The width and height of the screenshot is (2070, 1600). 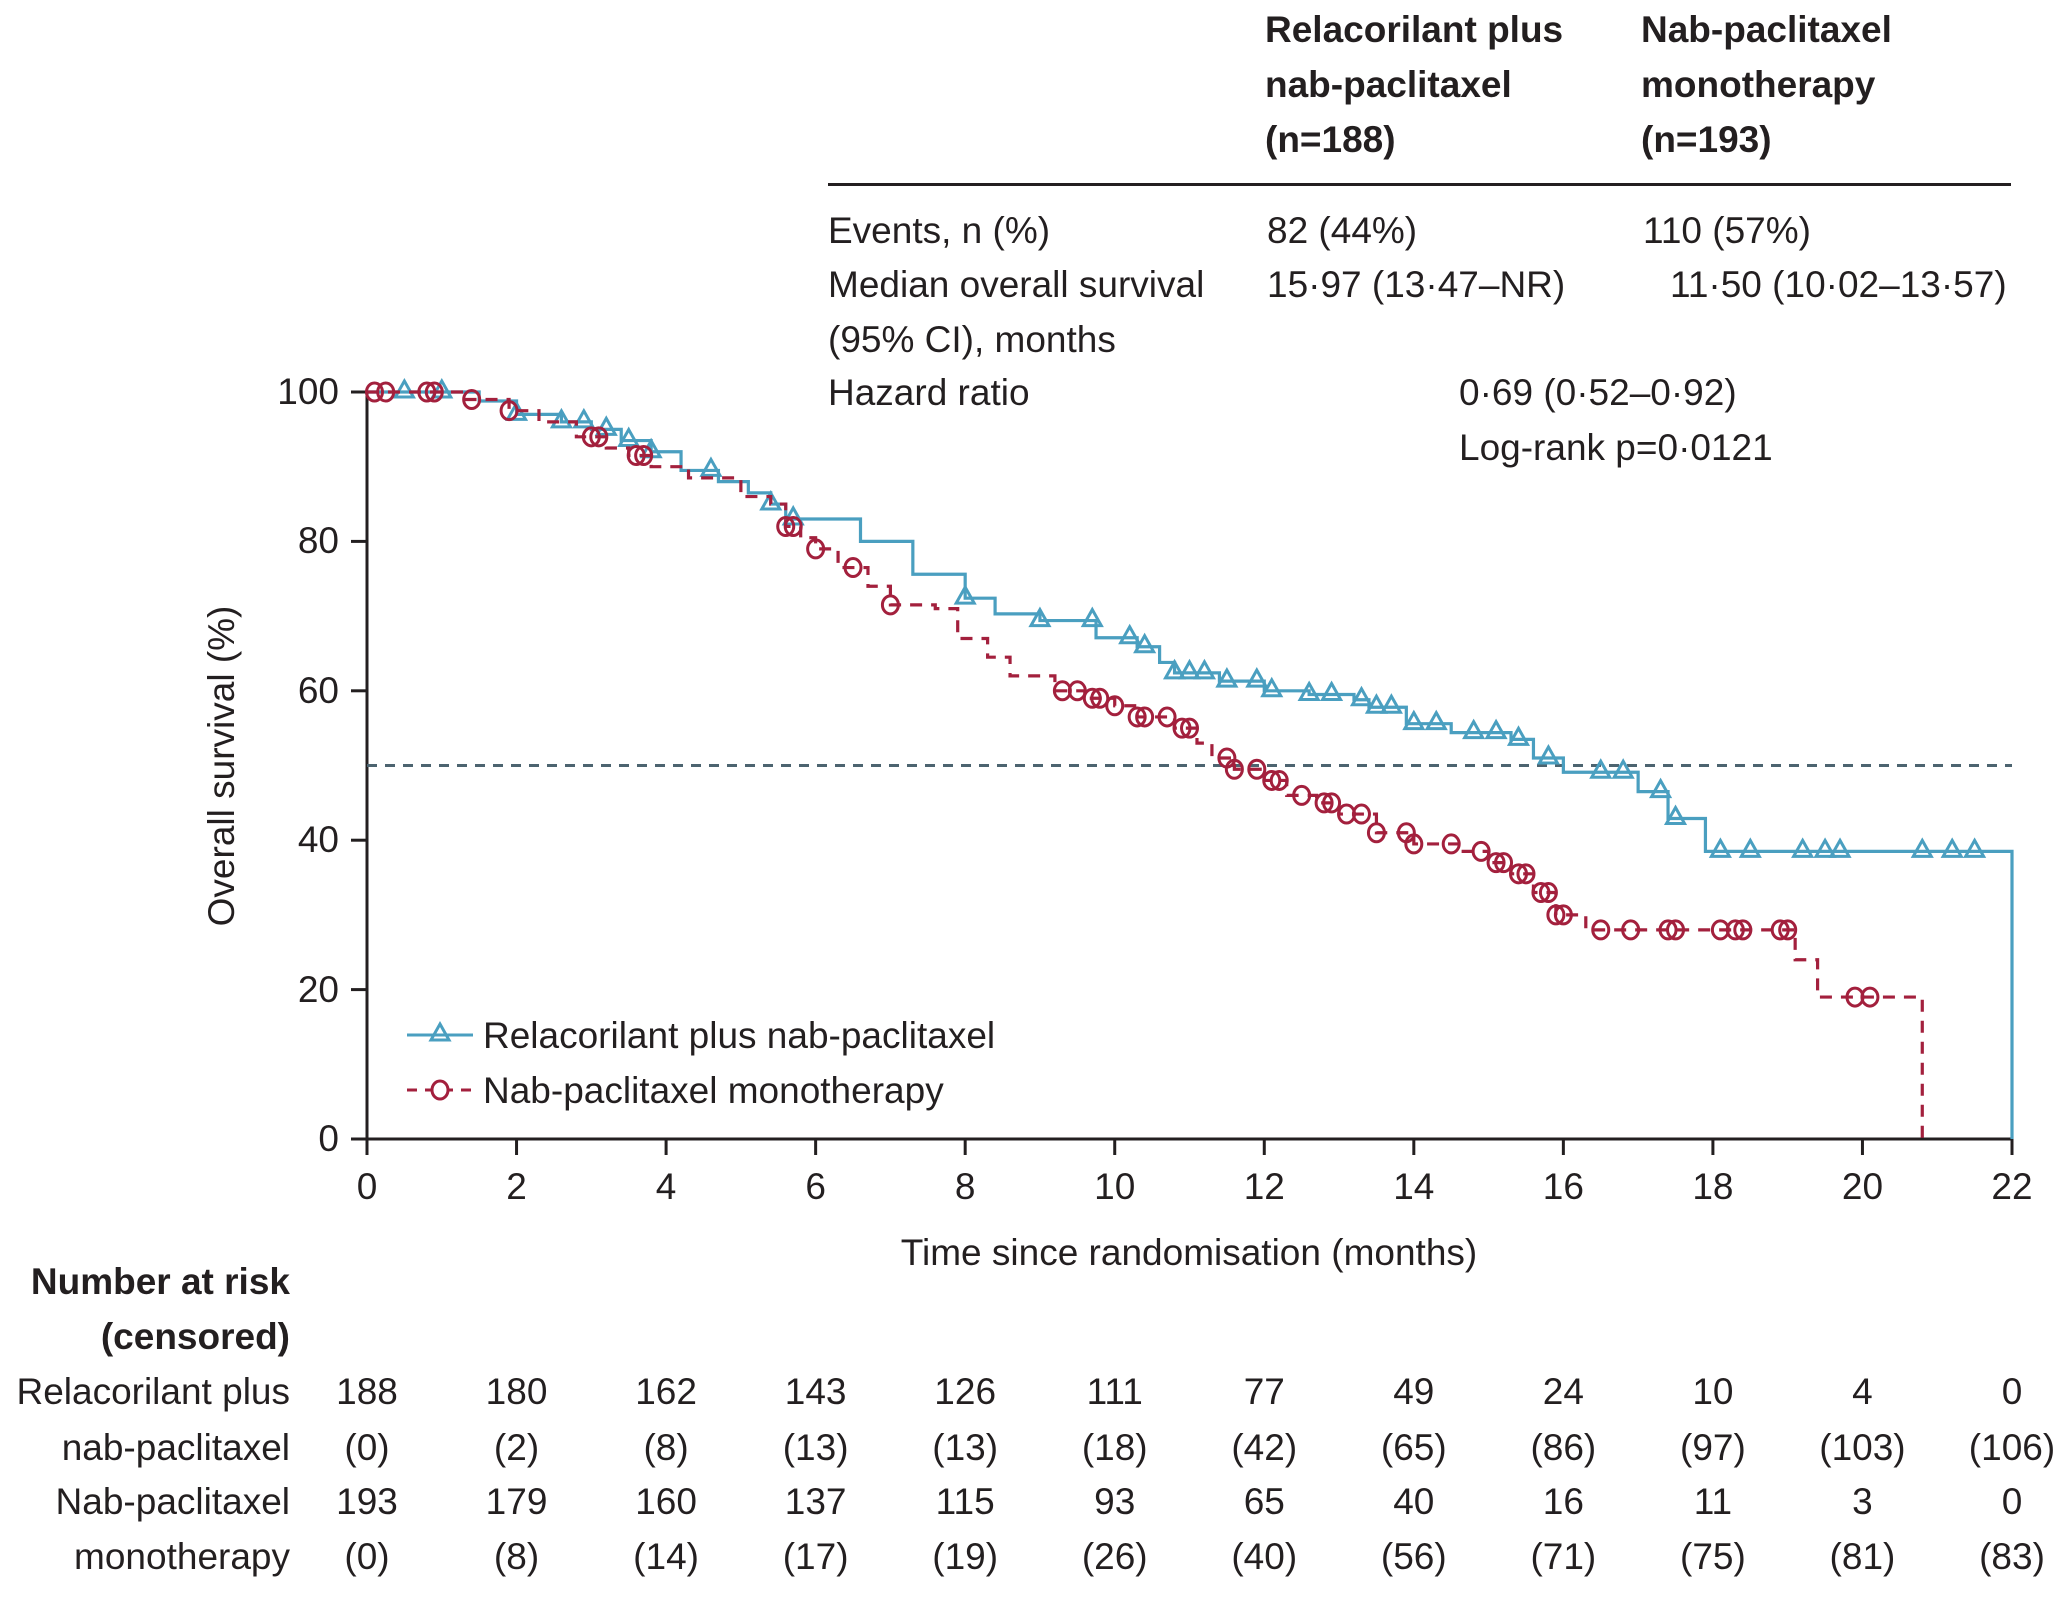 I want to click on header-line: monotherapy, so click(x=1758, y=84).